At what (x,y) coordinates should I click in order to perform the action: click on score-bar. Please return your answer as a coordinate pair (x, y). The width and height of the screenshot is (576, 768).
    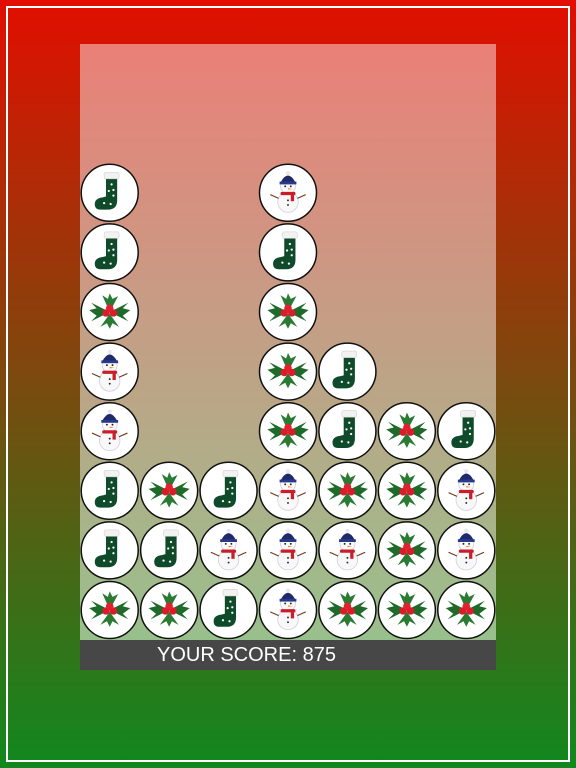
    Looking at the image, I should click on (288, 655).